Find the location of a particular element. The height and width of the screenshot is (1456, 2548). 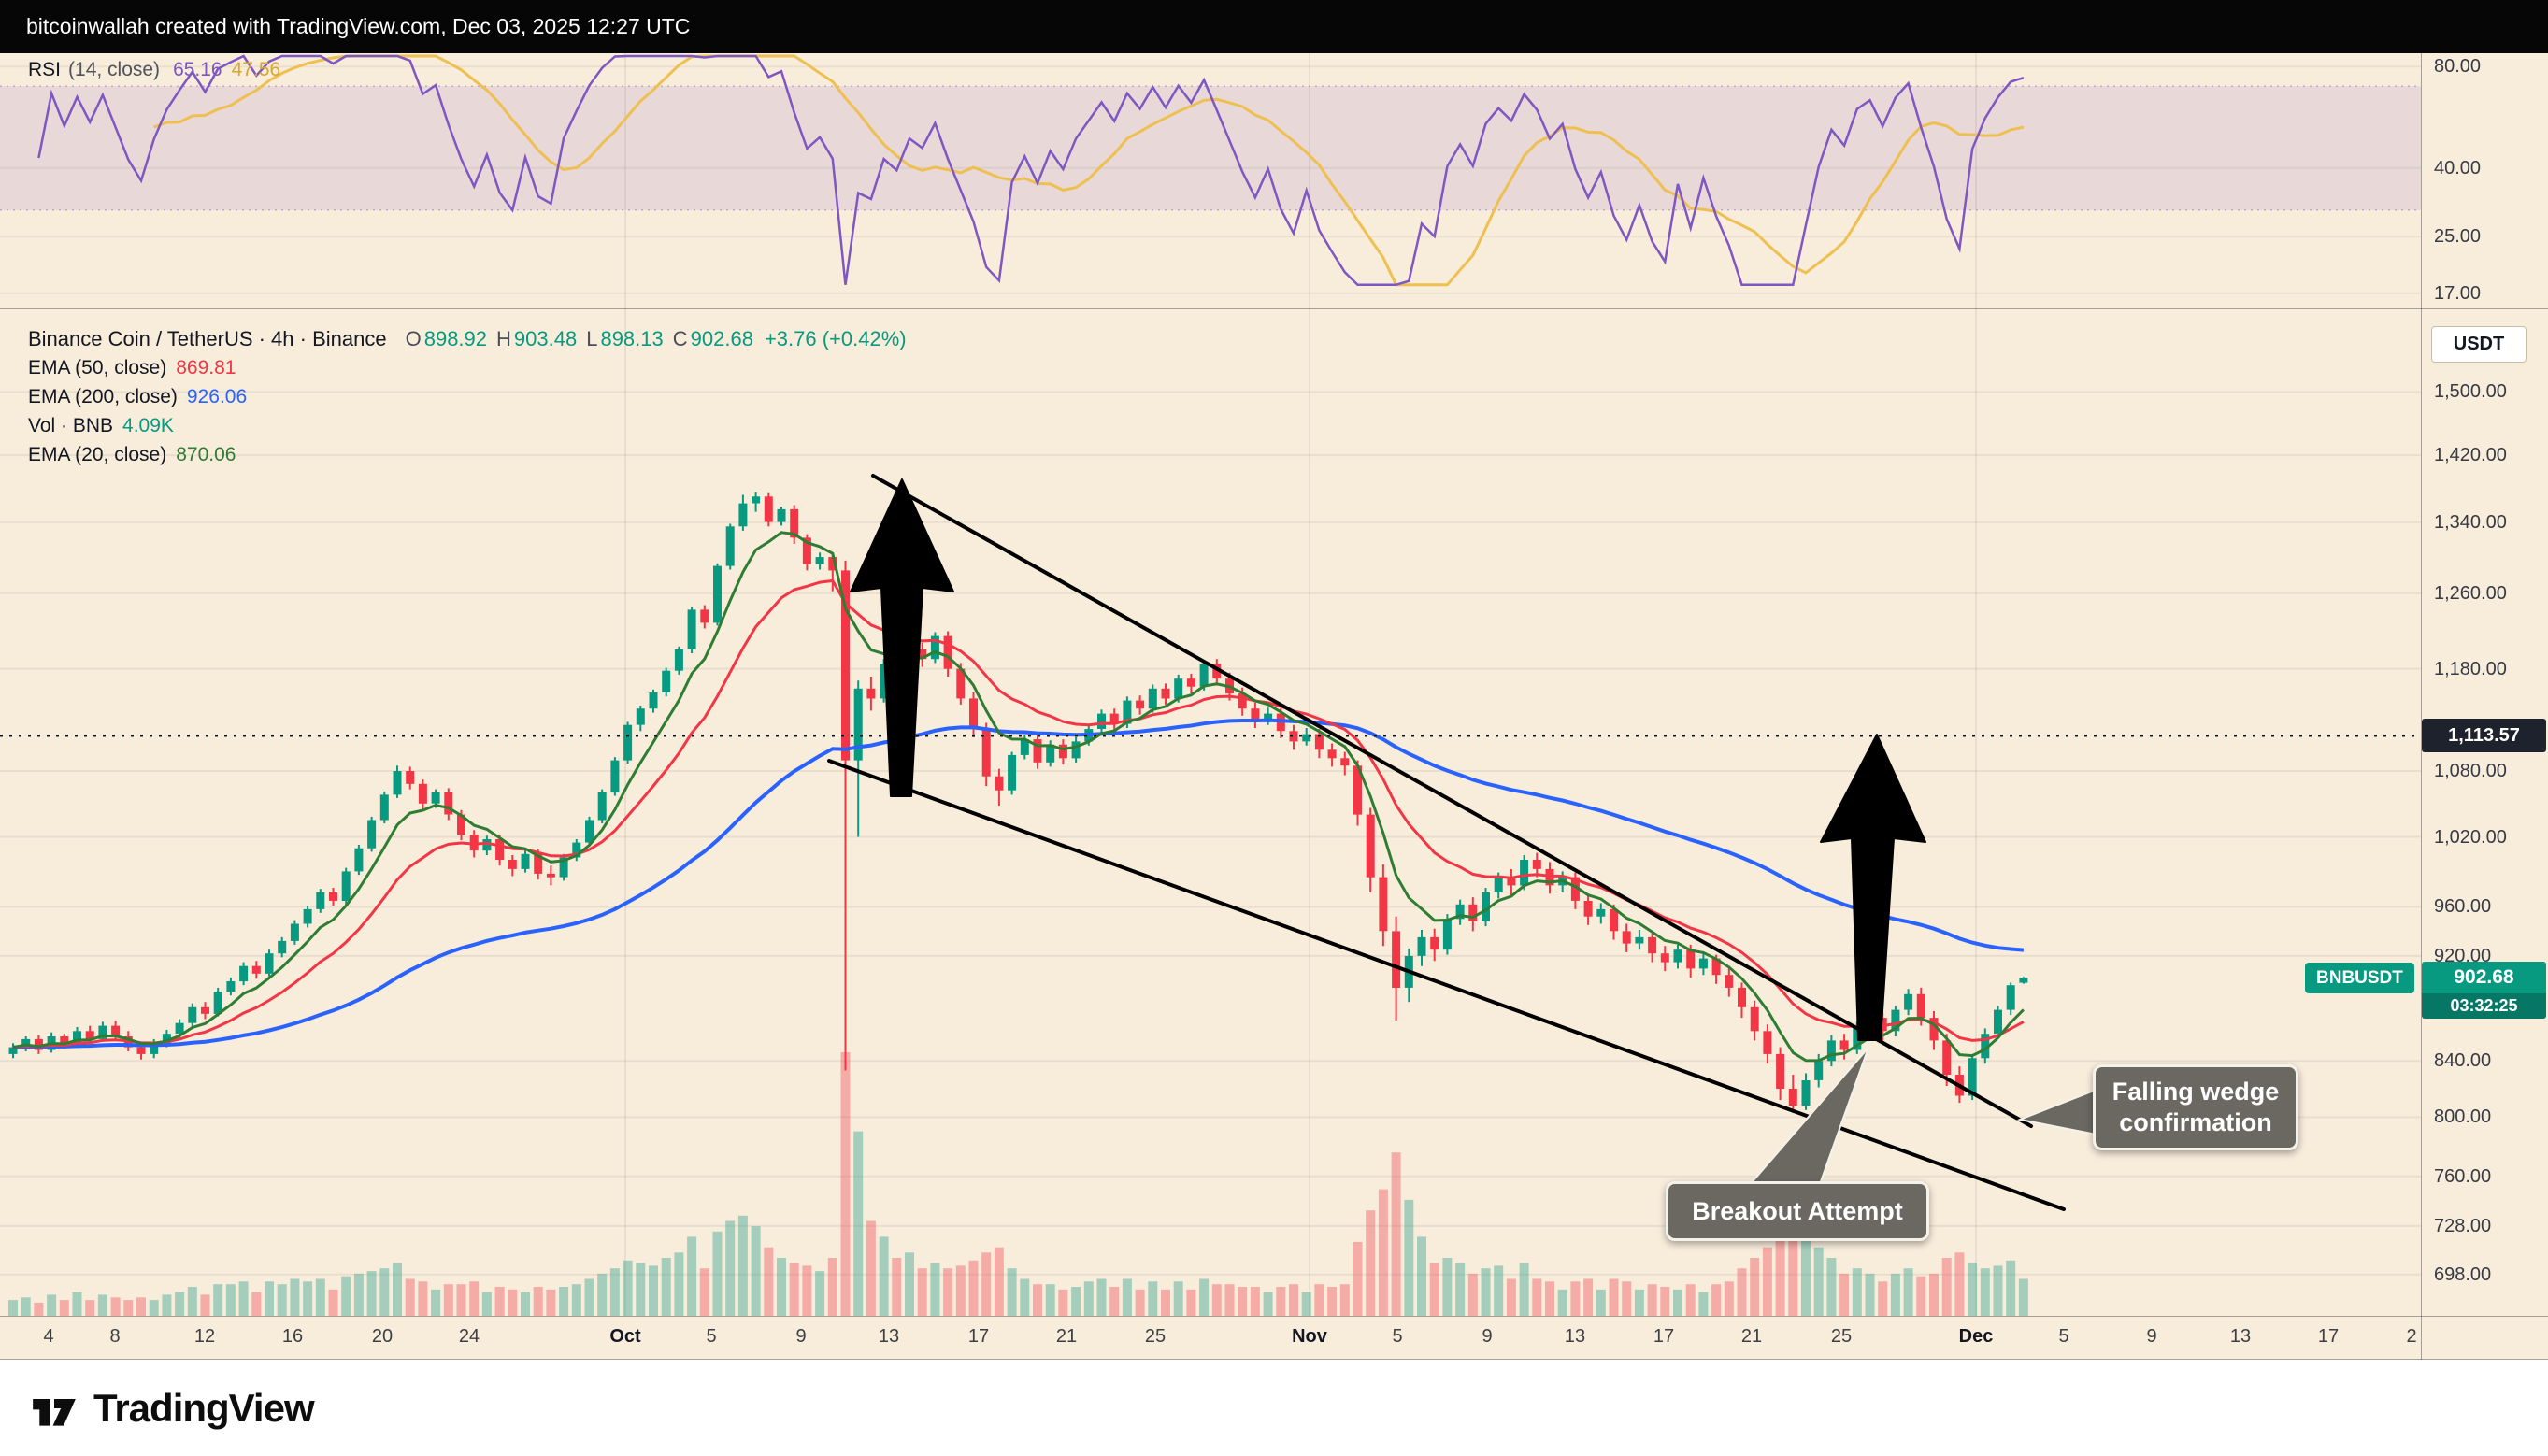

price-tick-label: 1,180.00 is located at coordinates (2471, 668).